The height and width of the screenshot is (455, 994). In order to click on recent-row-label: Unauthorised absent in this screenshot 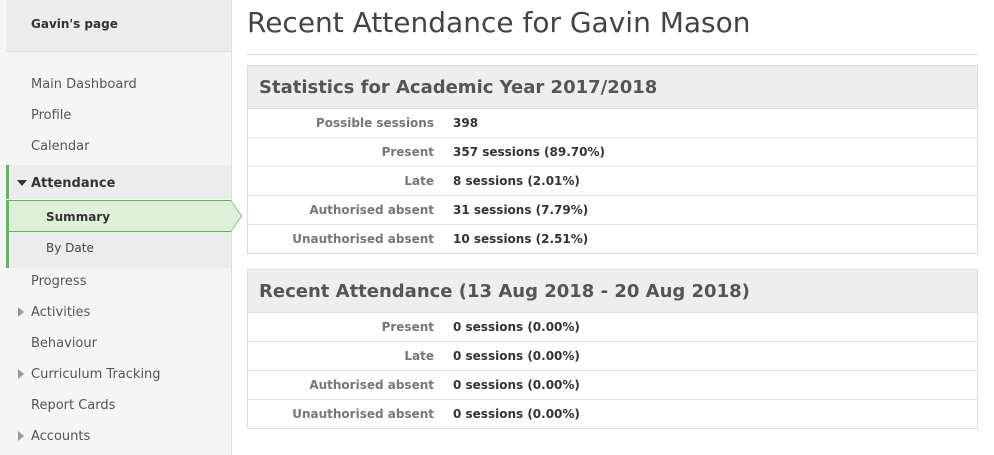, I will do `click(363, 414)`.